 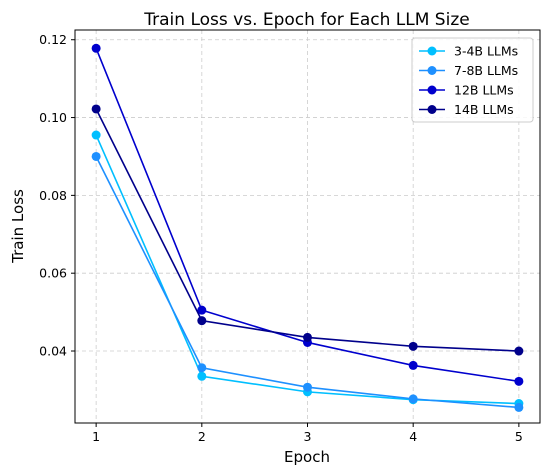 What do you see at coordinates (53, 273) in the screenshot?
I see `y-tick-label: 0.06` at bounding box center [53, 273].